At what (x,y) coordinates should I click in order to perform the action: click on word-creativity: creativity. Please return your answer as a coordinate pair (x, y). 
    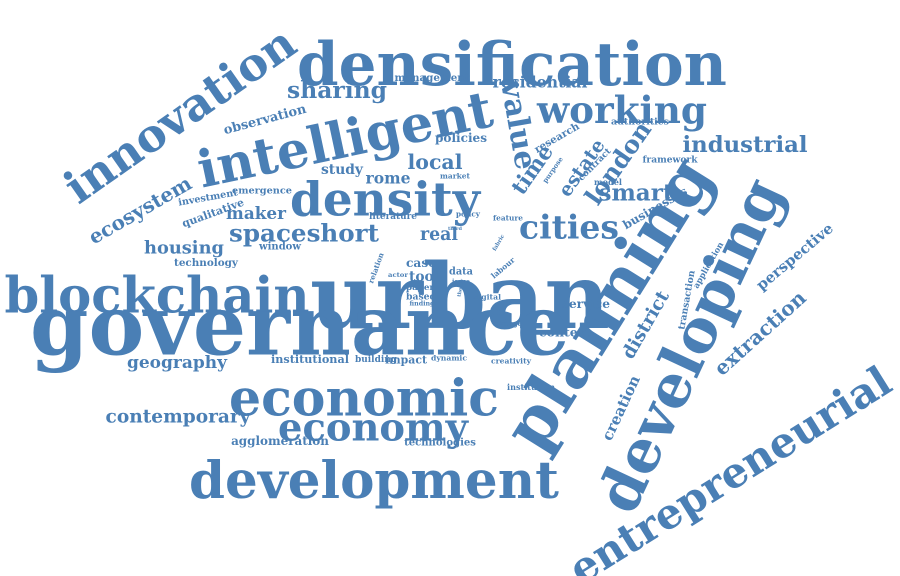
    Looking at the image, I should click on (511, 361).